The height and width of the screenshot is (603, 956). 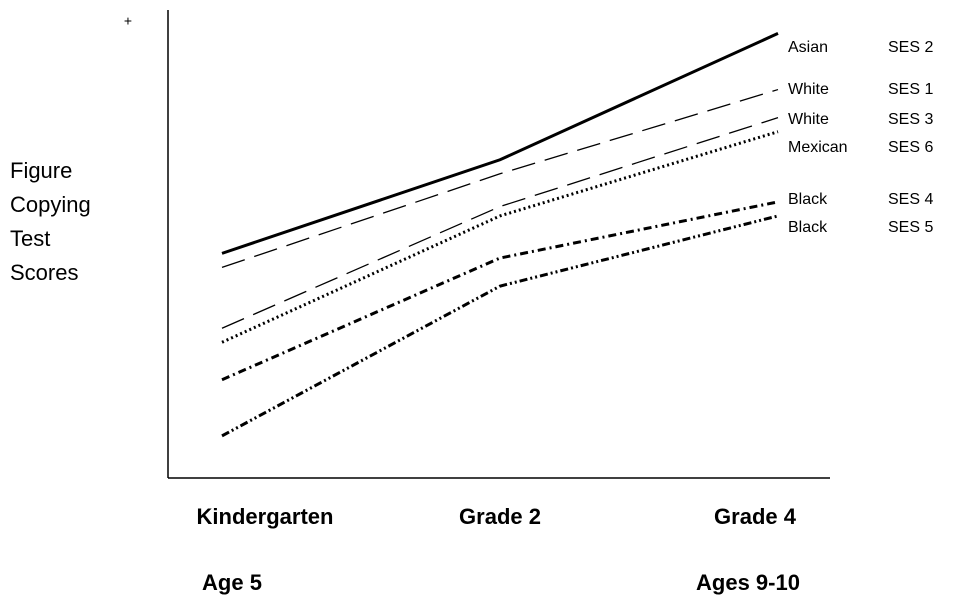 What do you see at coordinates (910, 147) in the screenshot?
I see `legend-ses: SES 6` at bounding box center [910, 147].